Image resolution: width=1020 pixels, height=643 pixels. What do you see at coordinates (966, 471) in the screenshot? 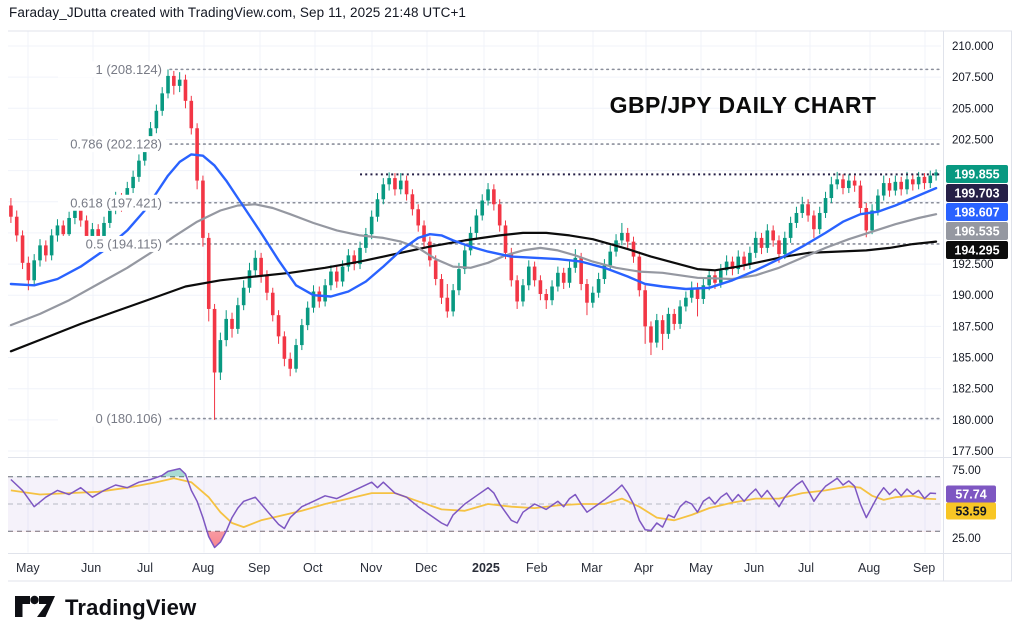
I see `svg-text: 75.00` at bounding box center [966, 471].